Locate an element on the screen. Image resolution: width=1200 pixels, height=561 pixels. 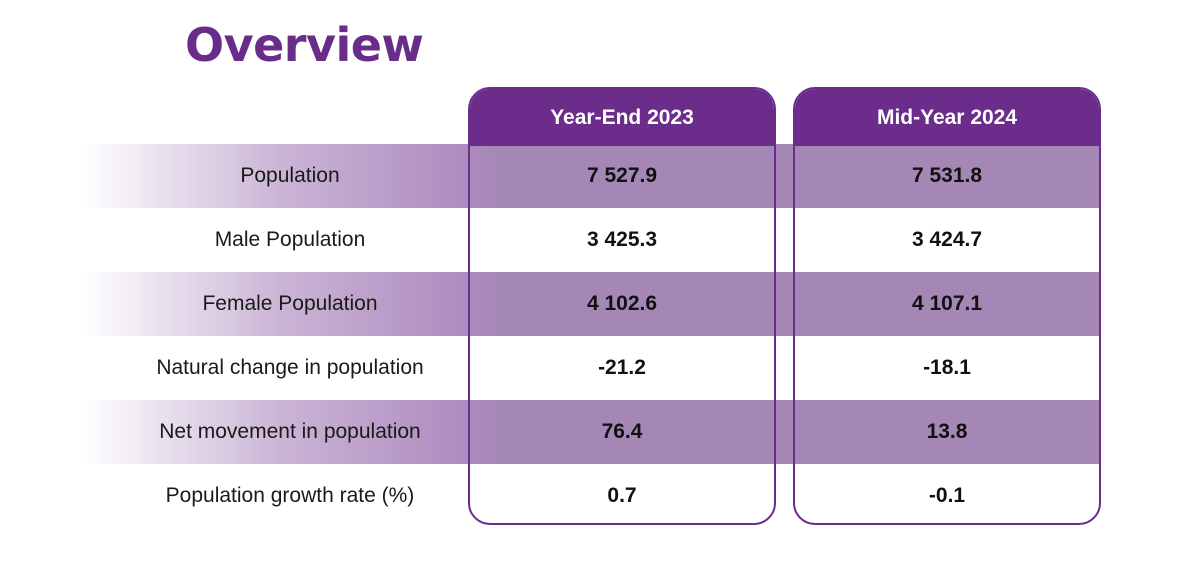
table-cell: 7 531.8 is located at coordinates (947, 175).